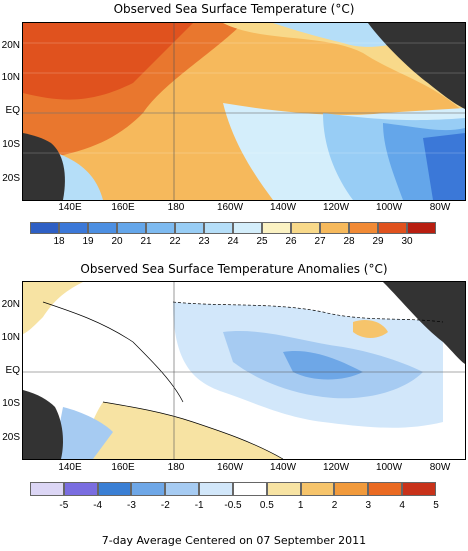 The image size is (468, 551). Describe the element at coordinates (300, 505) in the screenshot. I see `colorbar-label: 1` at that location.